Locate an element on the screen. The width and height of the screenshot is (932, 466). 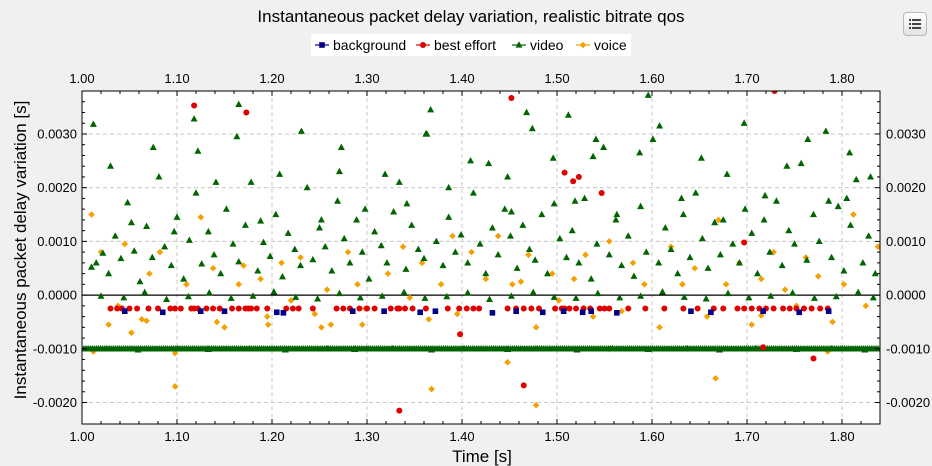
legend: background best effort video voice is located at coordinates (471, 45).